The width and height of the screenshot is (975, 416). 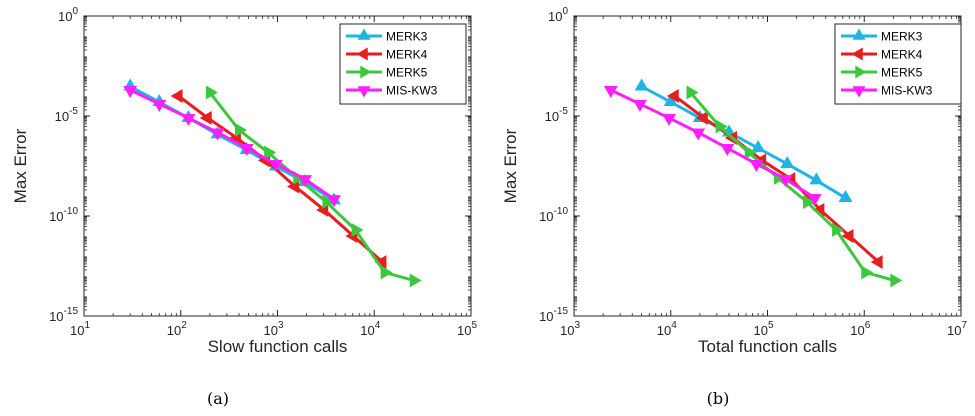 I want to click on x-tick-exponent: 7, so click(x=964, y=325).